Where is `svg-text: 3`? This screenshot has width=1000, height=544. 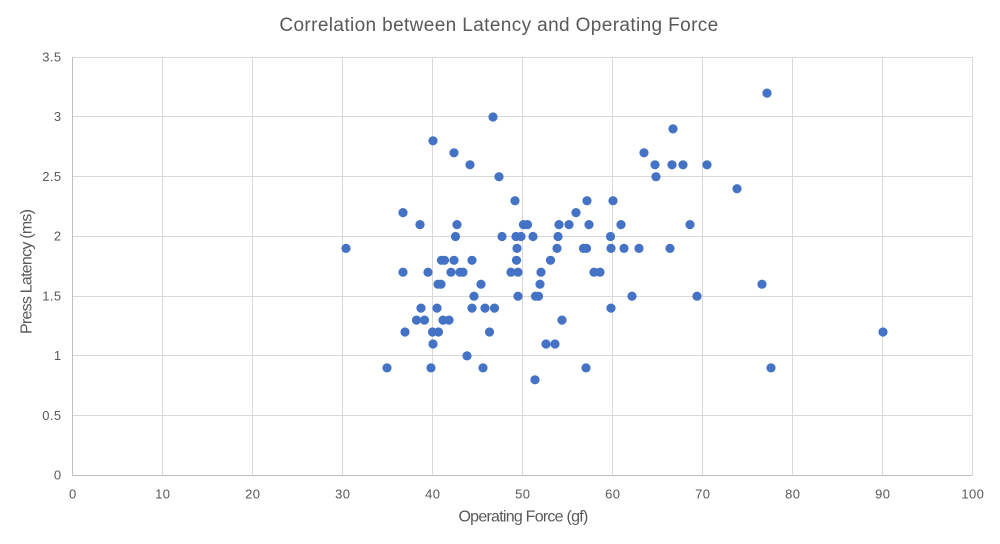
svg-text: 3 is located at coordinates (58, 116).